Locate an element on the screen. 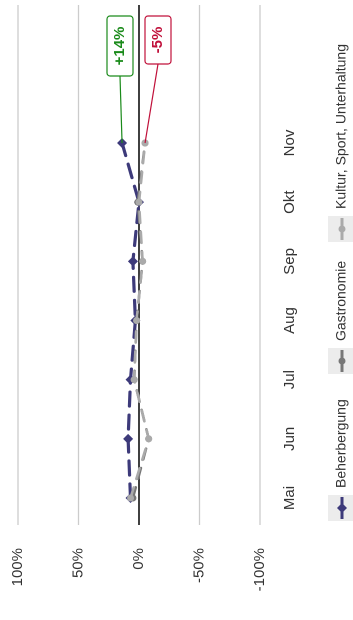 Image resolution: width=353 pixels, height=620 pixels. x-tick-okt: Okt is located at coordinates (289, 202).